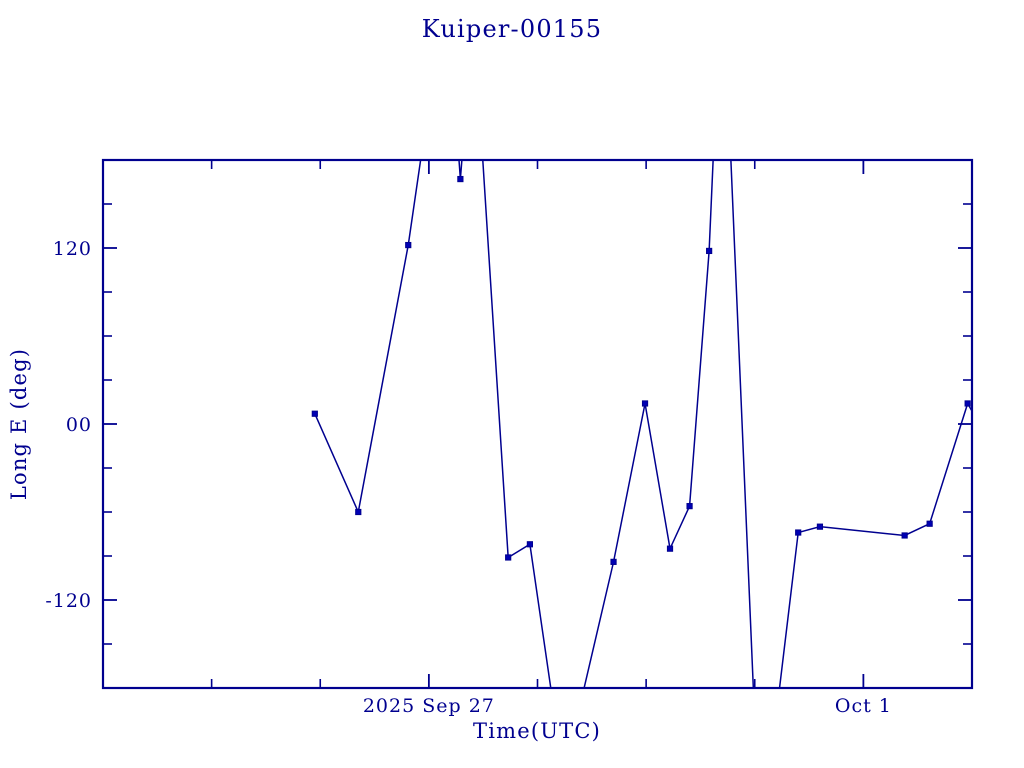 This screenshot has width=1024, height=768. I want to click on y-axis-tick-label: -120, so click(68, 601).